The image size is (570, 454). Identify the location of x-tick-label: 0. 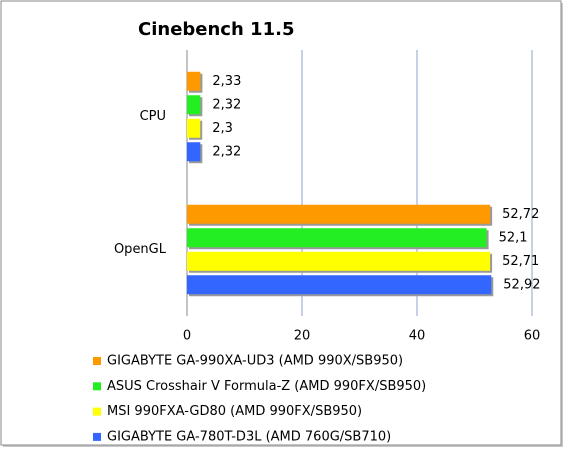
(187, 336).